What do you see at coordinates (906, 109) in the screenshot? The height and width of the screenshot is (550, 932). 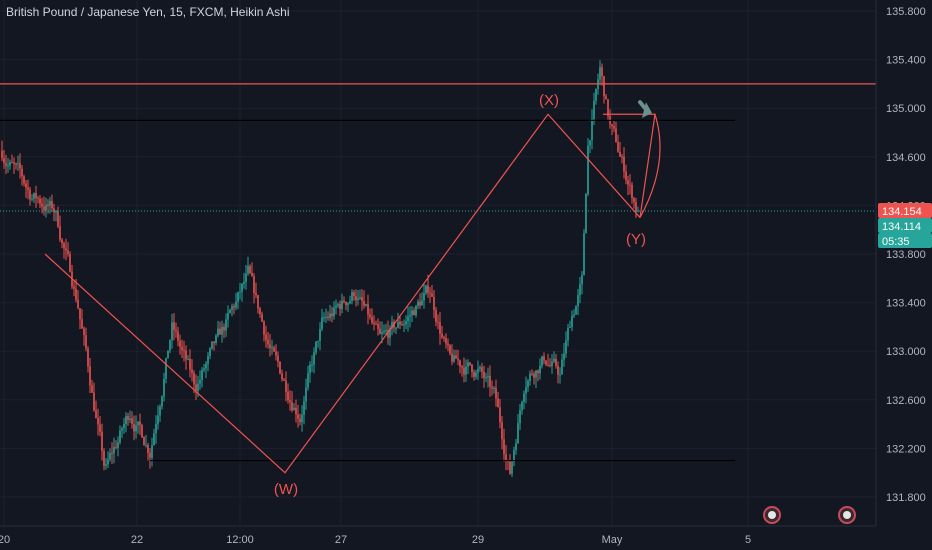 I see `price-tick-label: 135.000` at bounding box center [906, 109].